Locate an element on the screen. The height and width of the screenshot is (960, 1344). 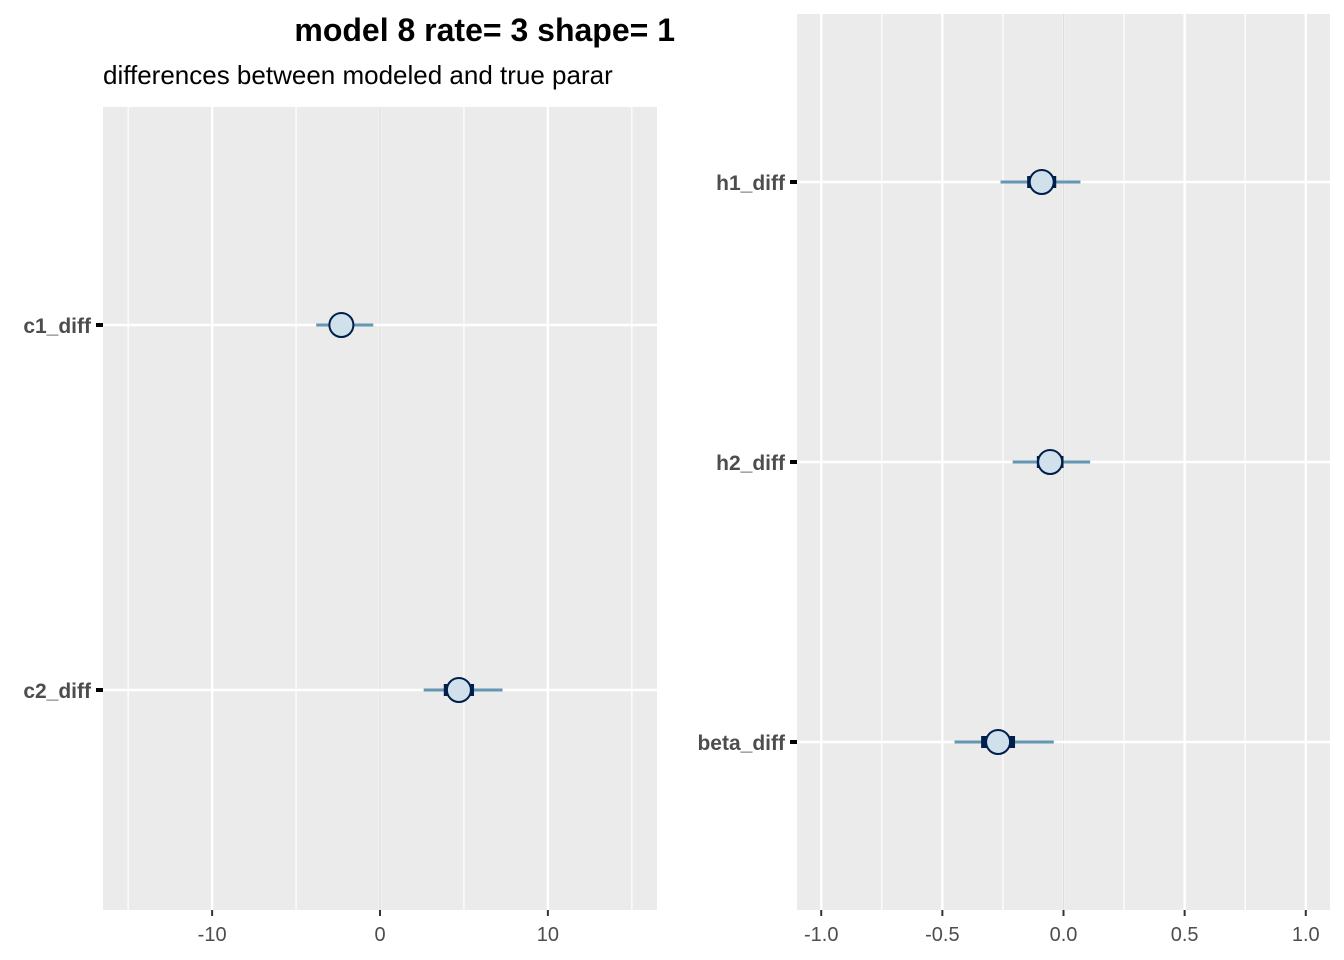
x-tick-label: -0.5 is located at coordinates (942, 935).